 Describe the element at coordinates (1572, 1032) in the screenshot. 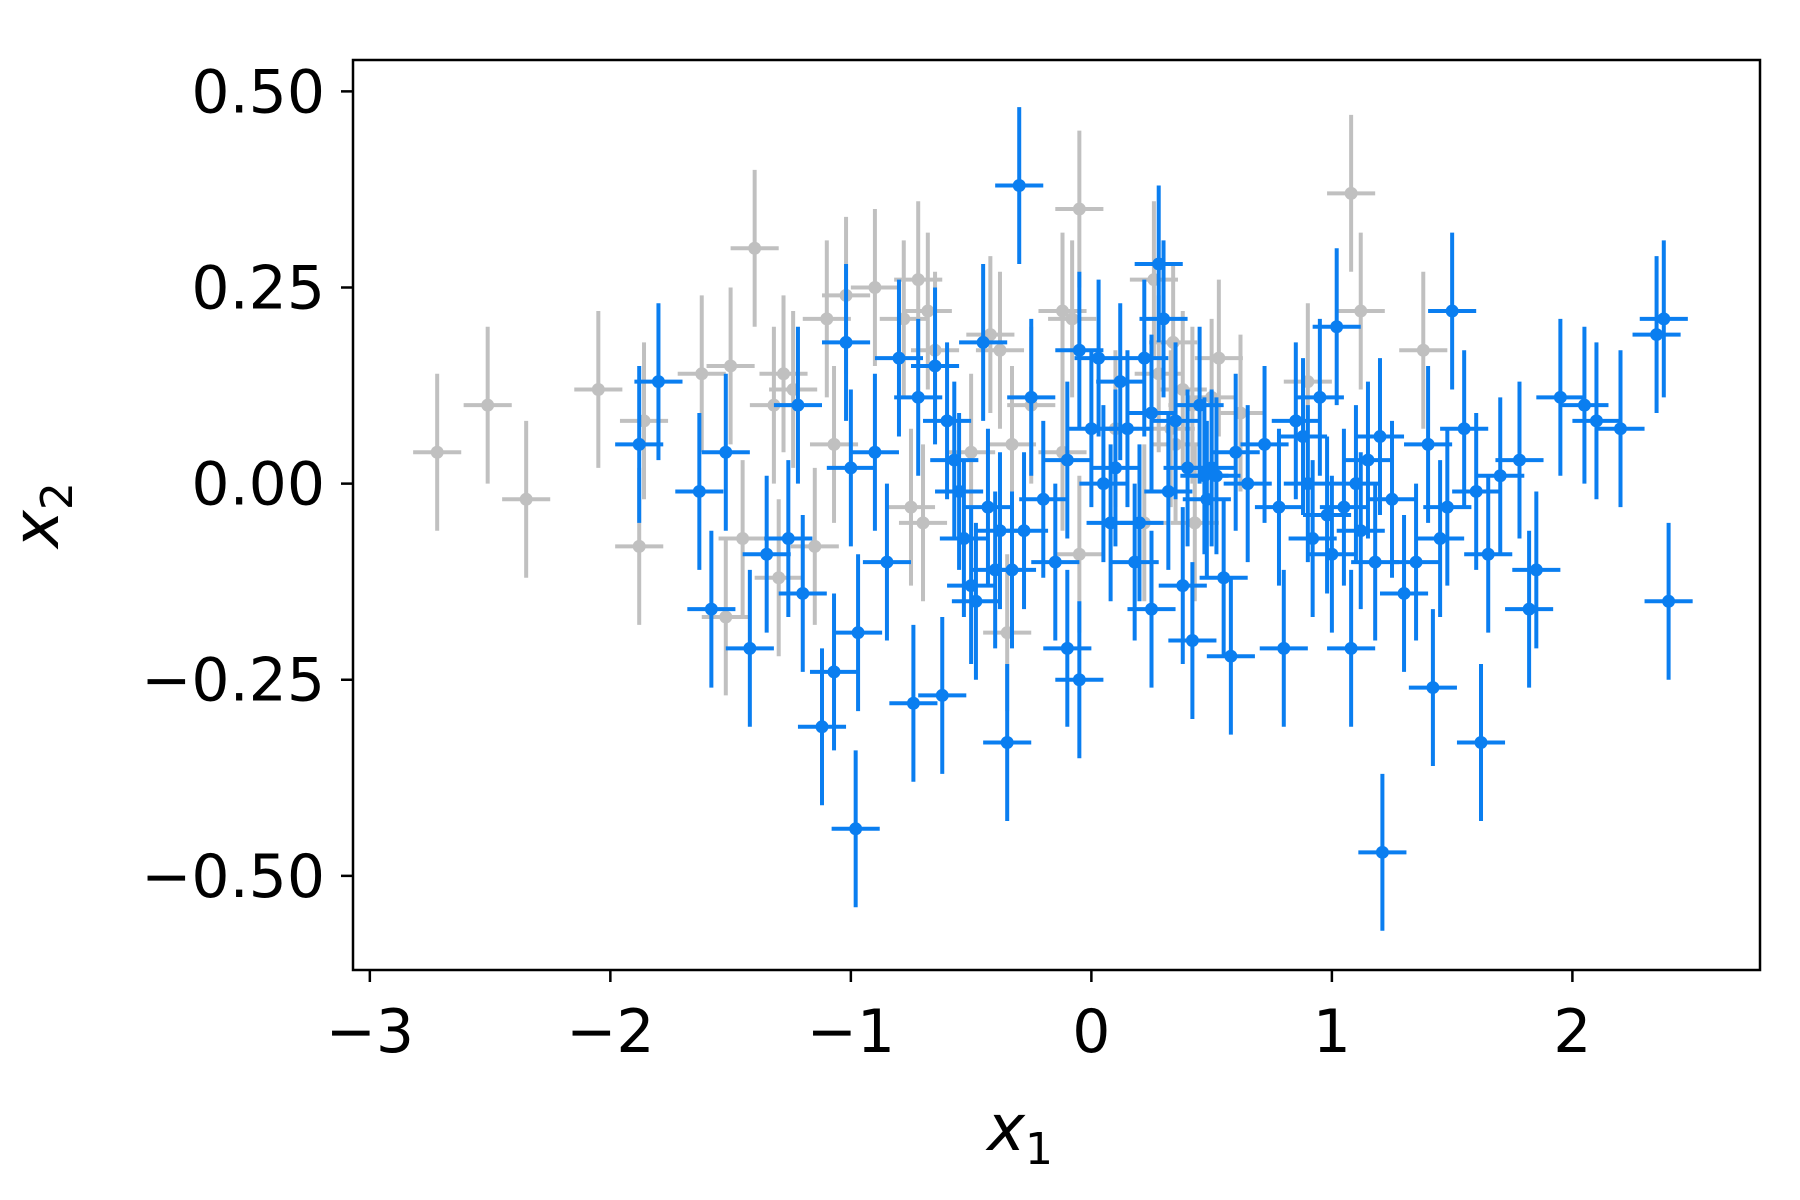

I see `x-tick-label: 2` at that location.